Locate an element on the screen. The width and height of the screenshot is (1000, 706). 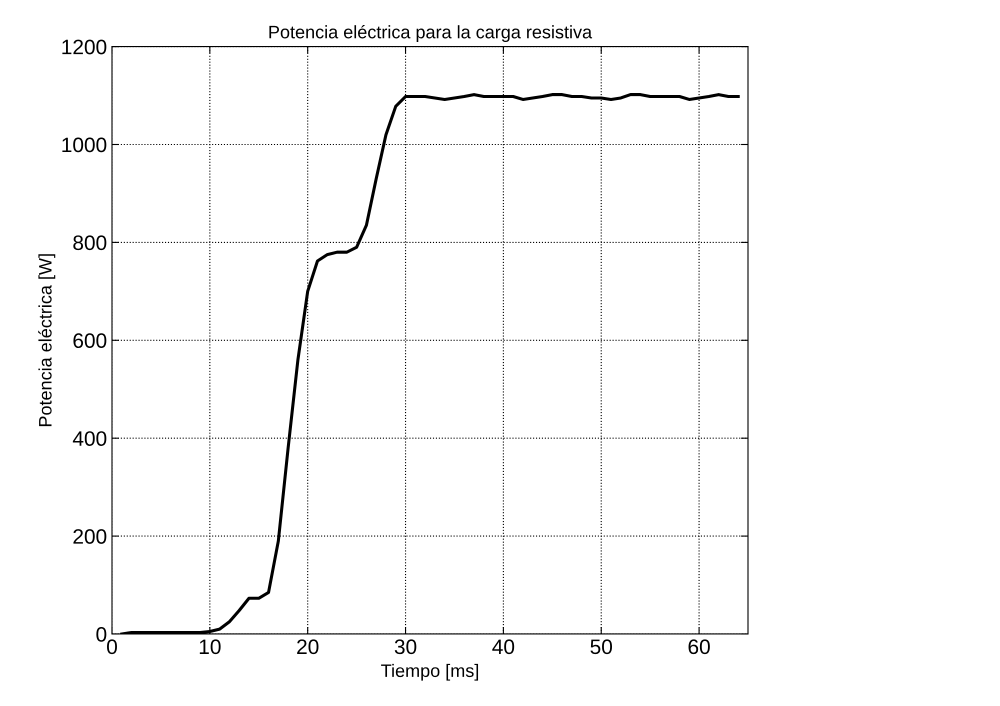
y-tick-label: 1200 is located at coordinates (84, 47).